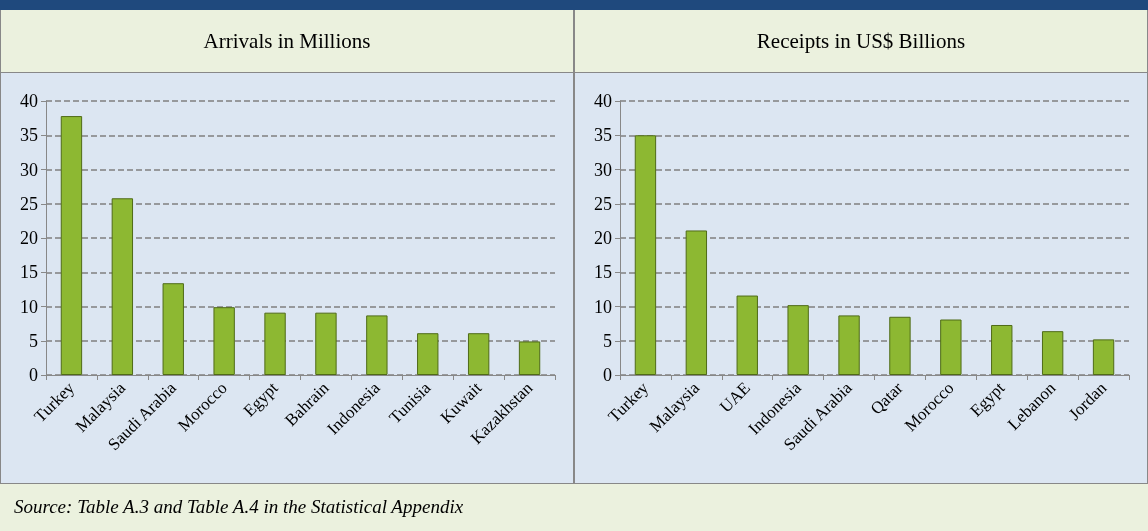 The image size is (1148, 531). What do you see at coordinates (287, 41) in the screenshot?
I see `chart-title: Arrivals in Millions` at bounding box center [287, 41].